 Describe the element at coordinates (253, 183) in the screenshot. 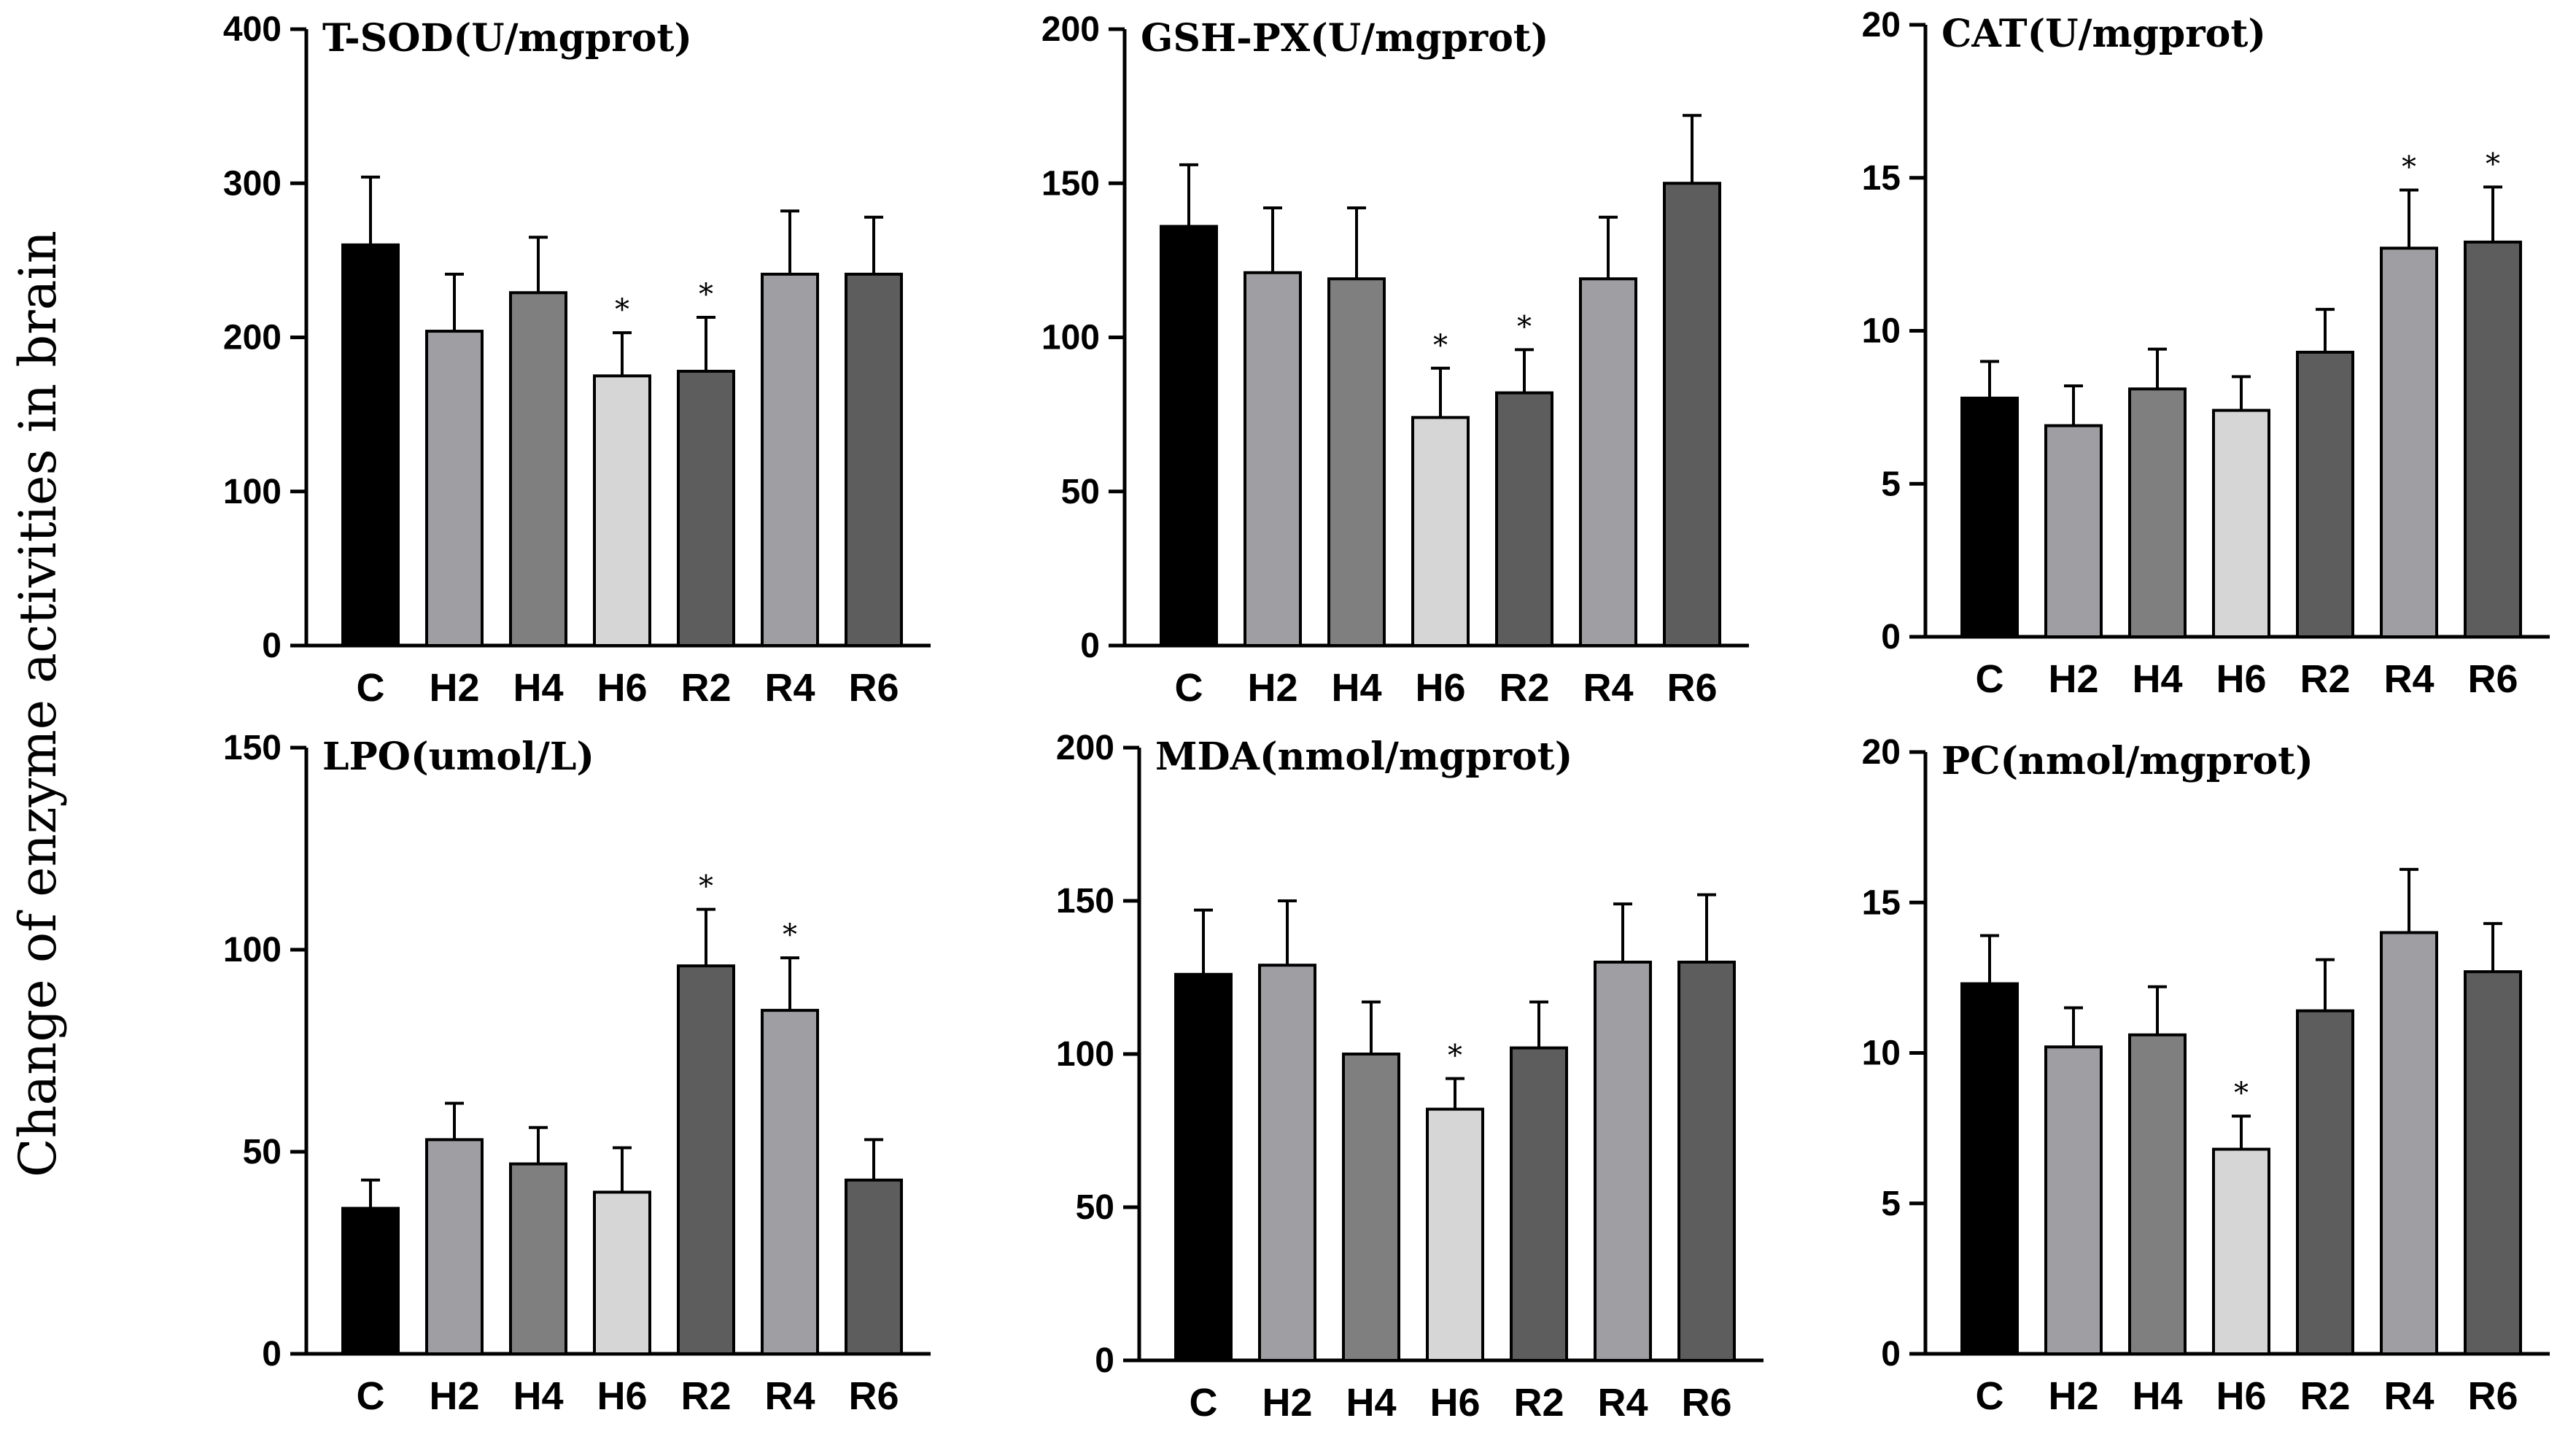

I see `y-tick-label: 300` at that location.